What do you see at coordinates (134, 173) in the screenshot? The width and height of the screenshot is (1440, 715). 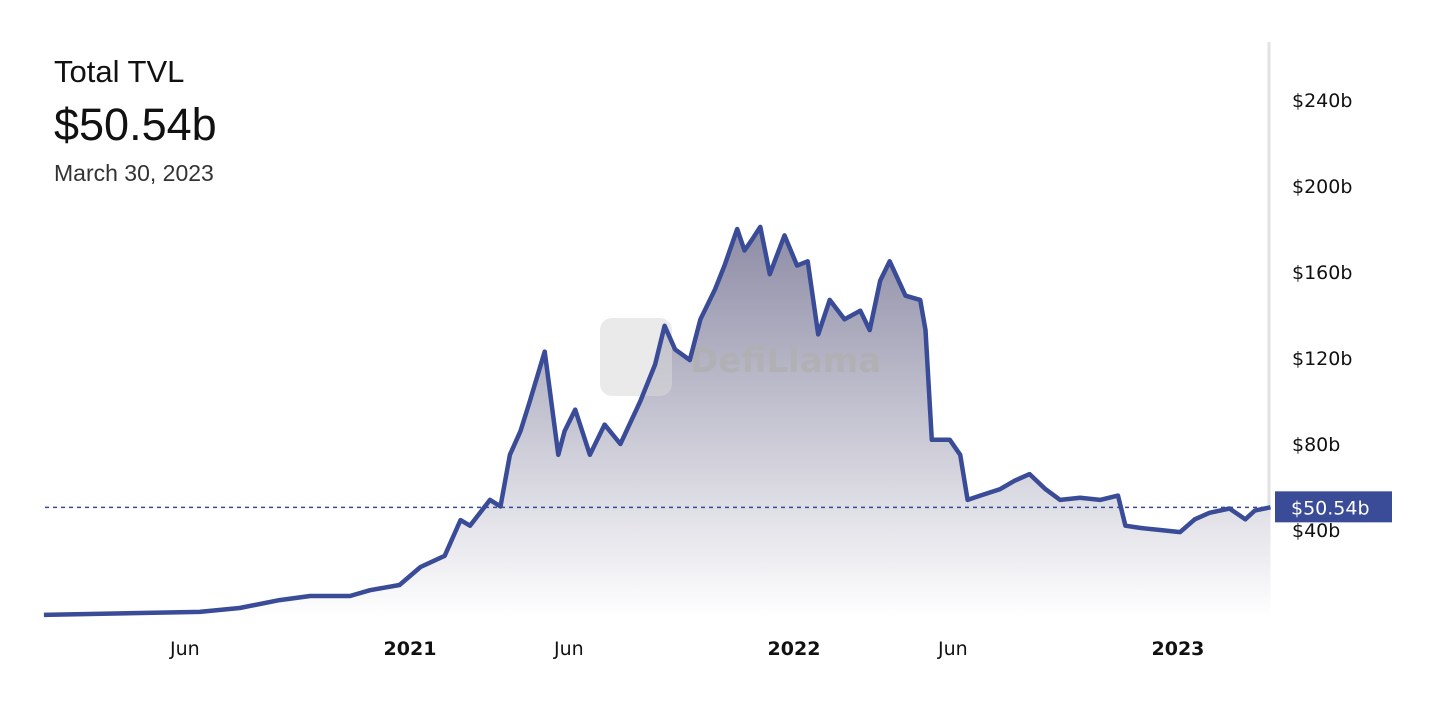 I see `current-date: March 30, 2023` at bounding box center [134, 173].